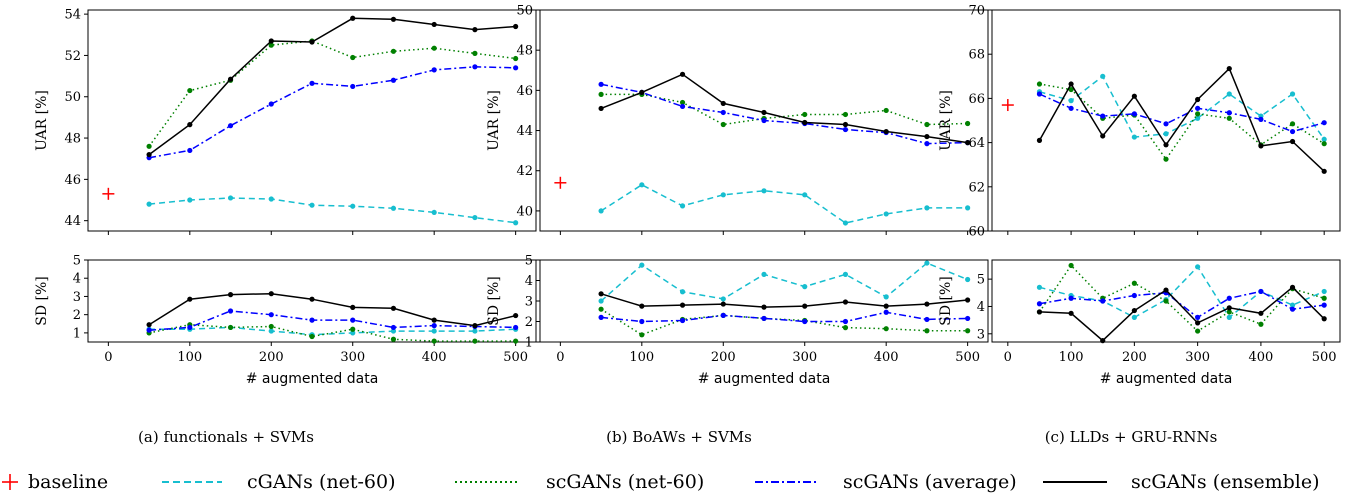 The width and height of the screenshot is (1364, 493). I want to click on series-line-avg, so click(784, 317).